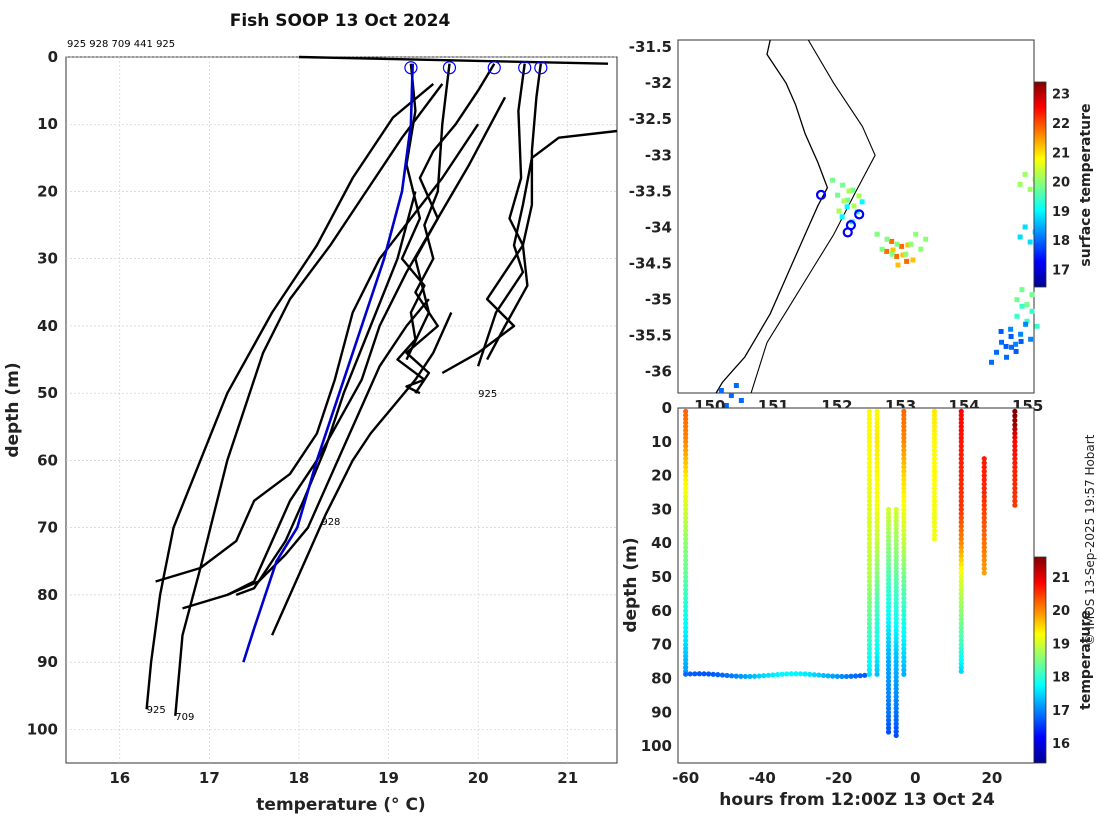 The image size is (1100, 820). What do you see at coordinates (813, 216) in the screenshot?
I see `shelf-contour` at bounding box center [813, 216].